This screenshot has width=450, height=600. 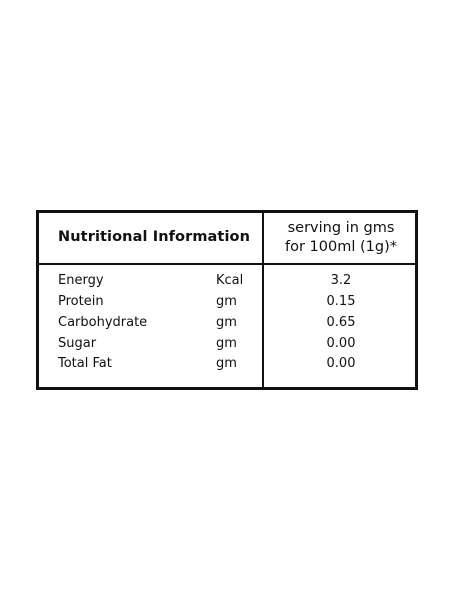 What do you see at coordinates (263, 300) in the screenshot?
I see `column-divider` at bounding box center [263, 300].